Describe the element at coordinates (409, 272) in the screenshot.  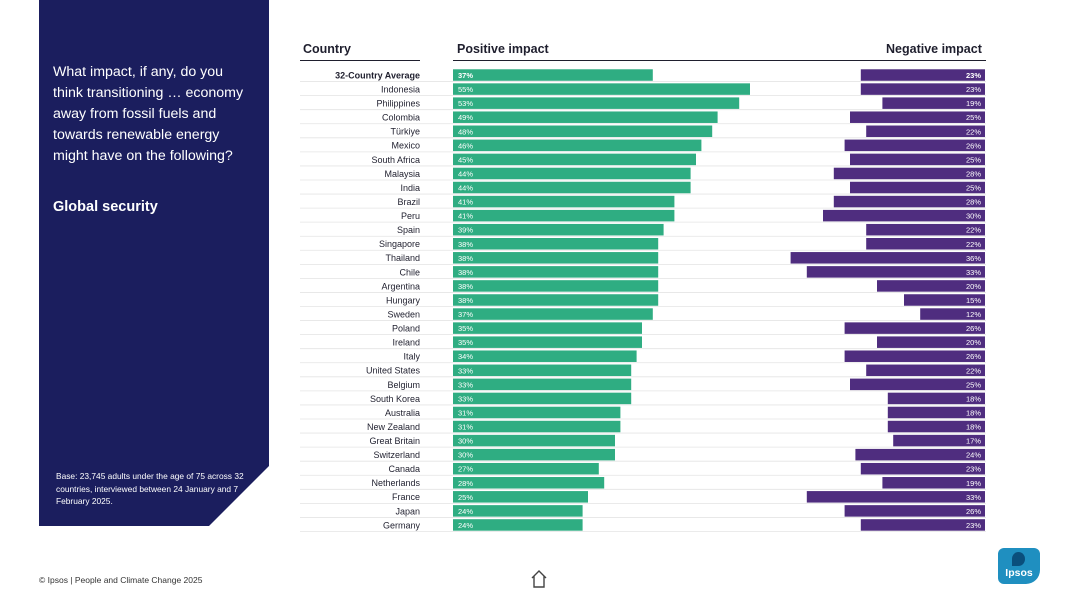
I see `country-label: Chile` at that location.